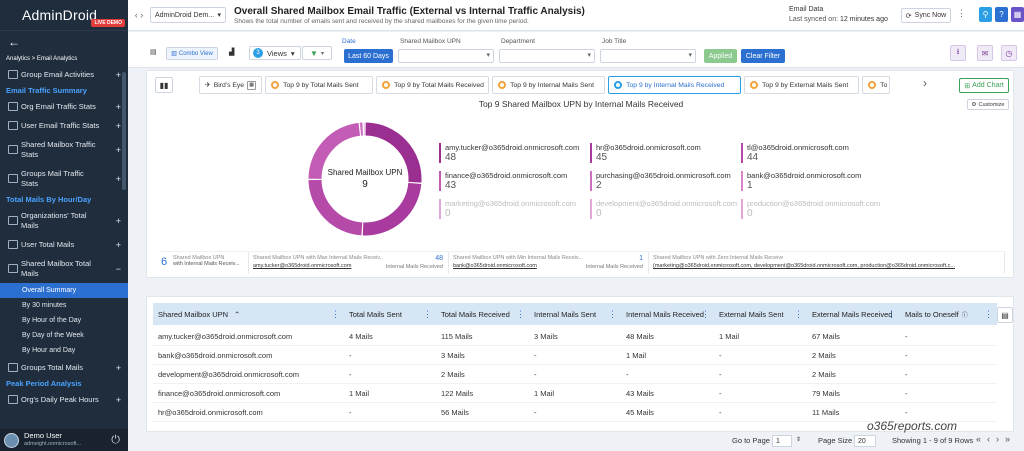 Image resolution: width=1024 pixels, height=451 pixels. What do you see at coordinates (188, 15) in the screenshot?
I see `tenant-select: AdminDroid Dem... ▾` at bounding box center [188, 15].